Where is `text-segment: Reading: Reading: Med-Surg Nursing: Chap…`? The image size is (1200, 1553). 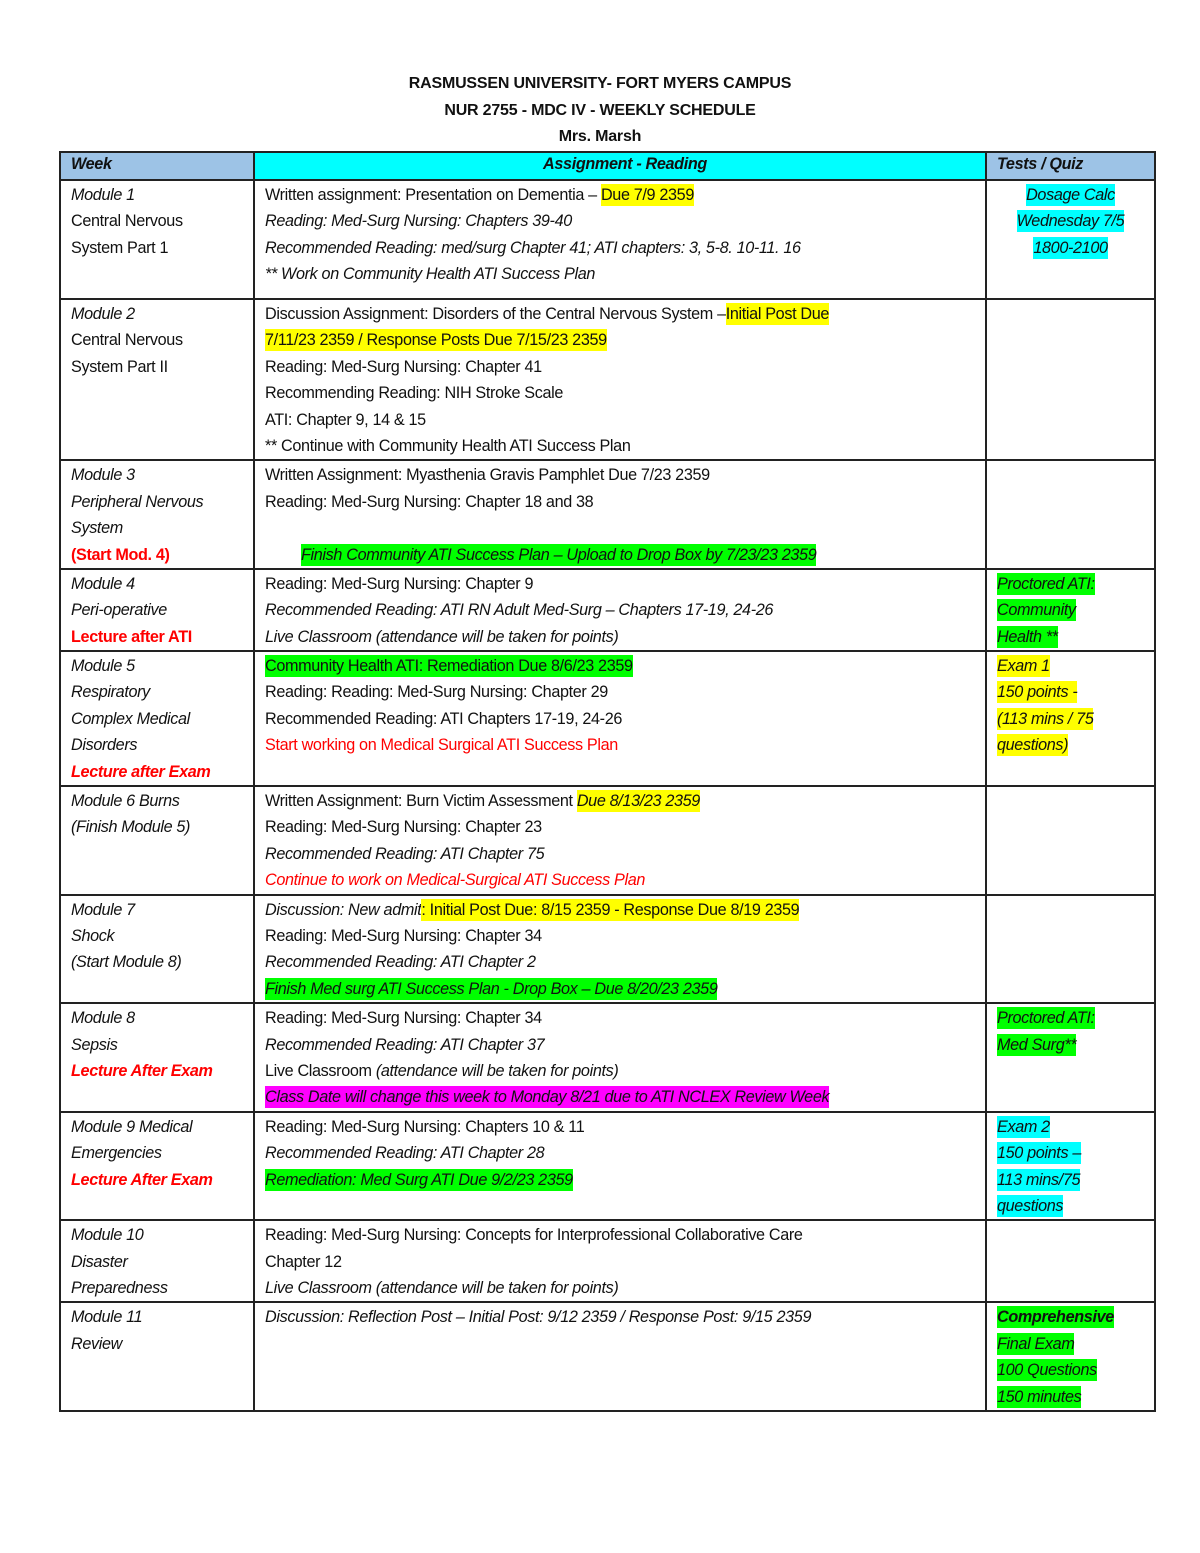 text-segment: Reading: Reading: Med-Surg Nursing: Chap… is located at coordinates (436, 692).